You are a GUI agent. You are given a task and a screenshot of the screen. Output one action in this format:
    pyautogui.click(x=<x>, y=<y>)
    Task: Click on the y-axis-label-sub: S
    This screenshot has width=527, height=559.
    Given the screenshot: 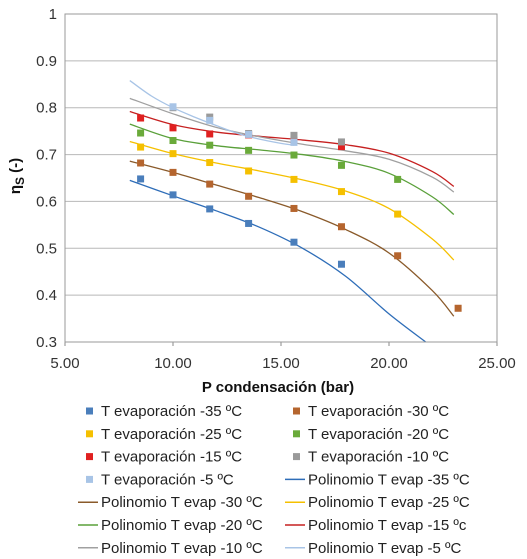 What is the action you would take?
    pyautogui.click(x=20, y=181)
    